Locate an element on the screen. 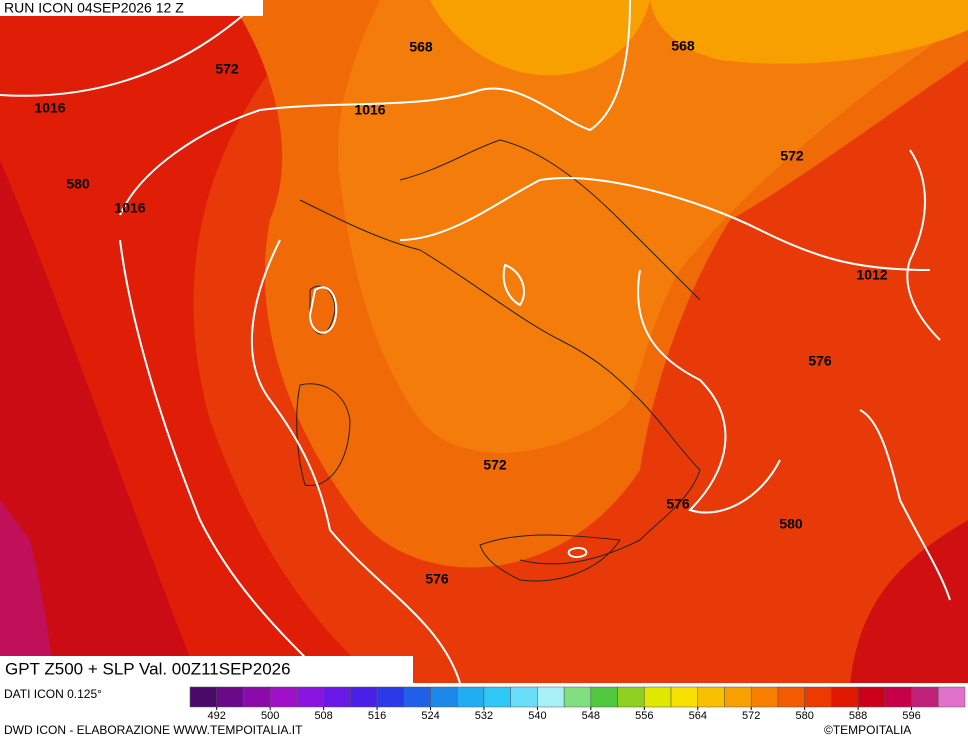  contour-label: 1012 is located at coordinates (871, 275).